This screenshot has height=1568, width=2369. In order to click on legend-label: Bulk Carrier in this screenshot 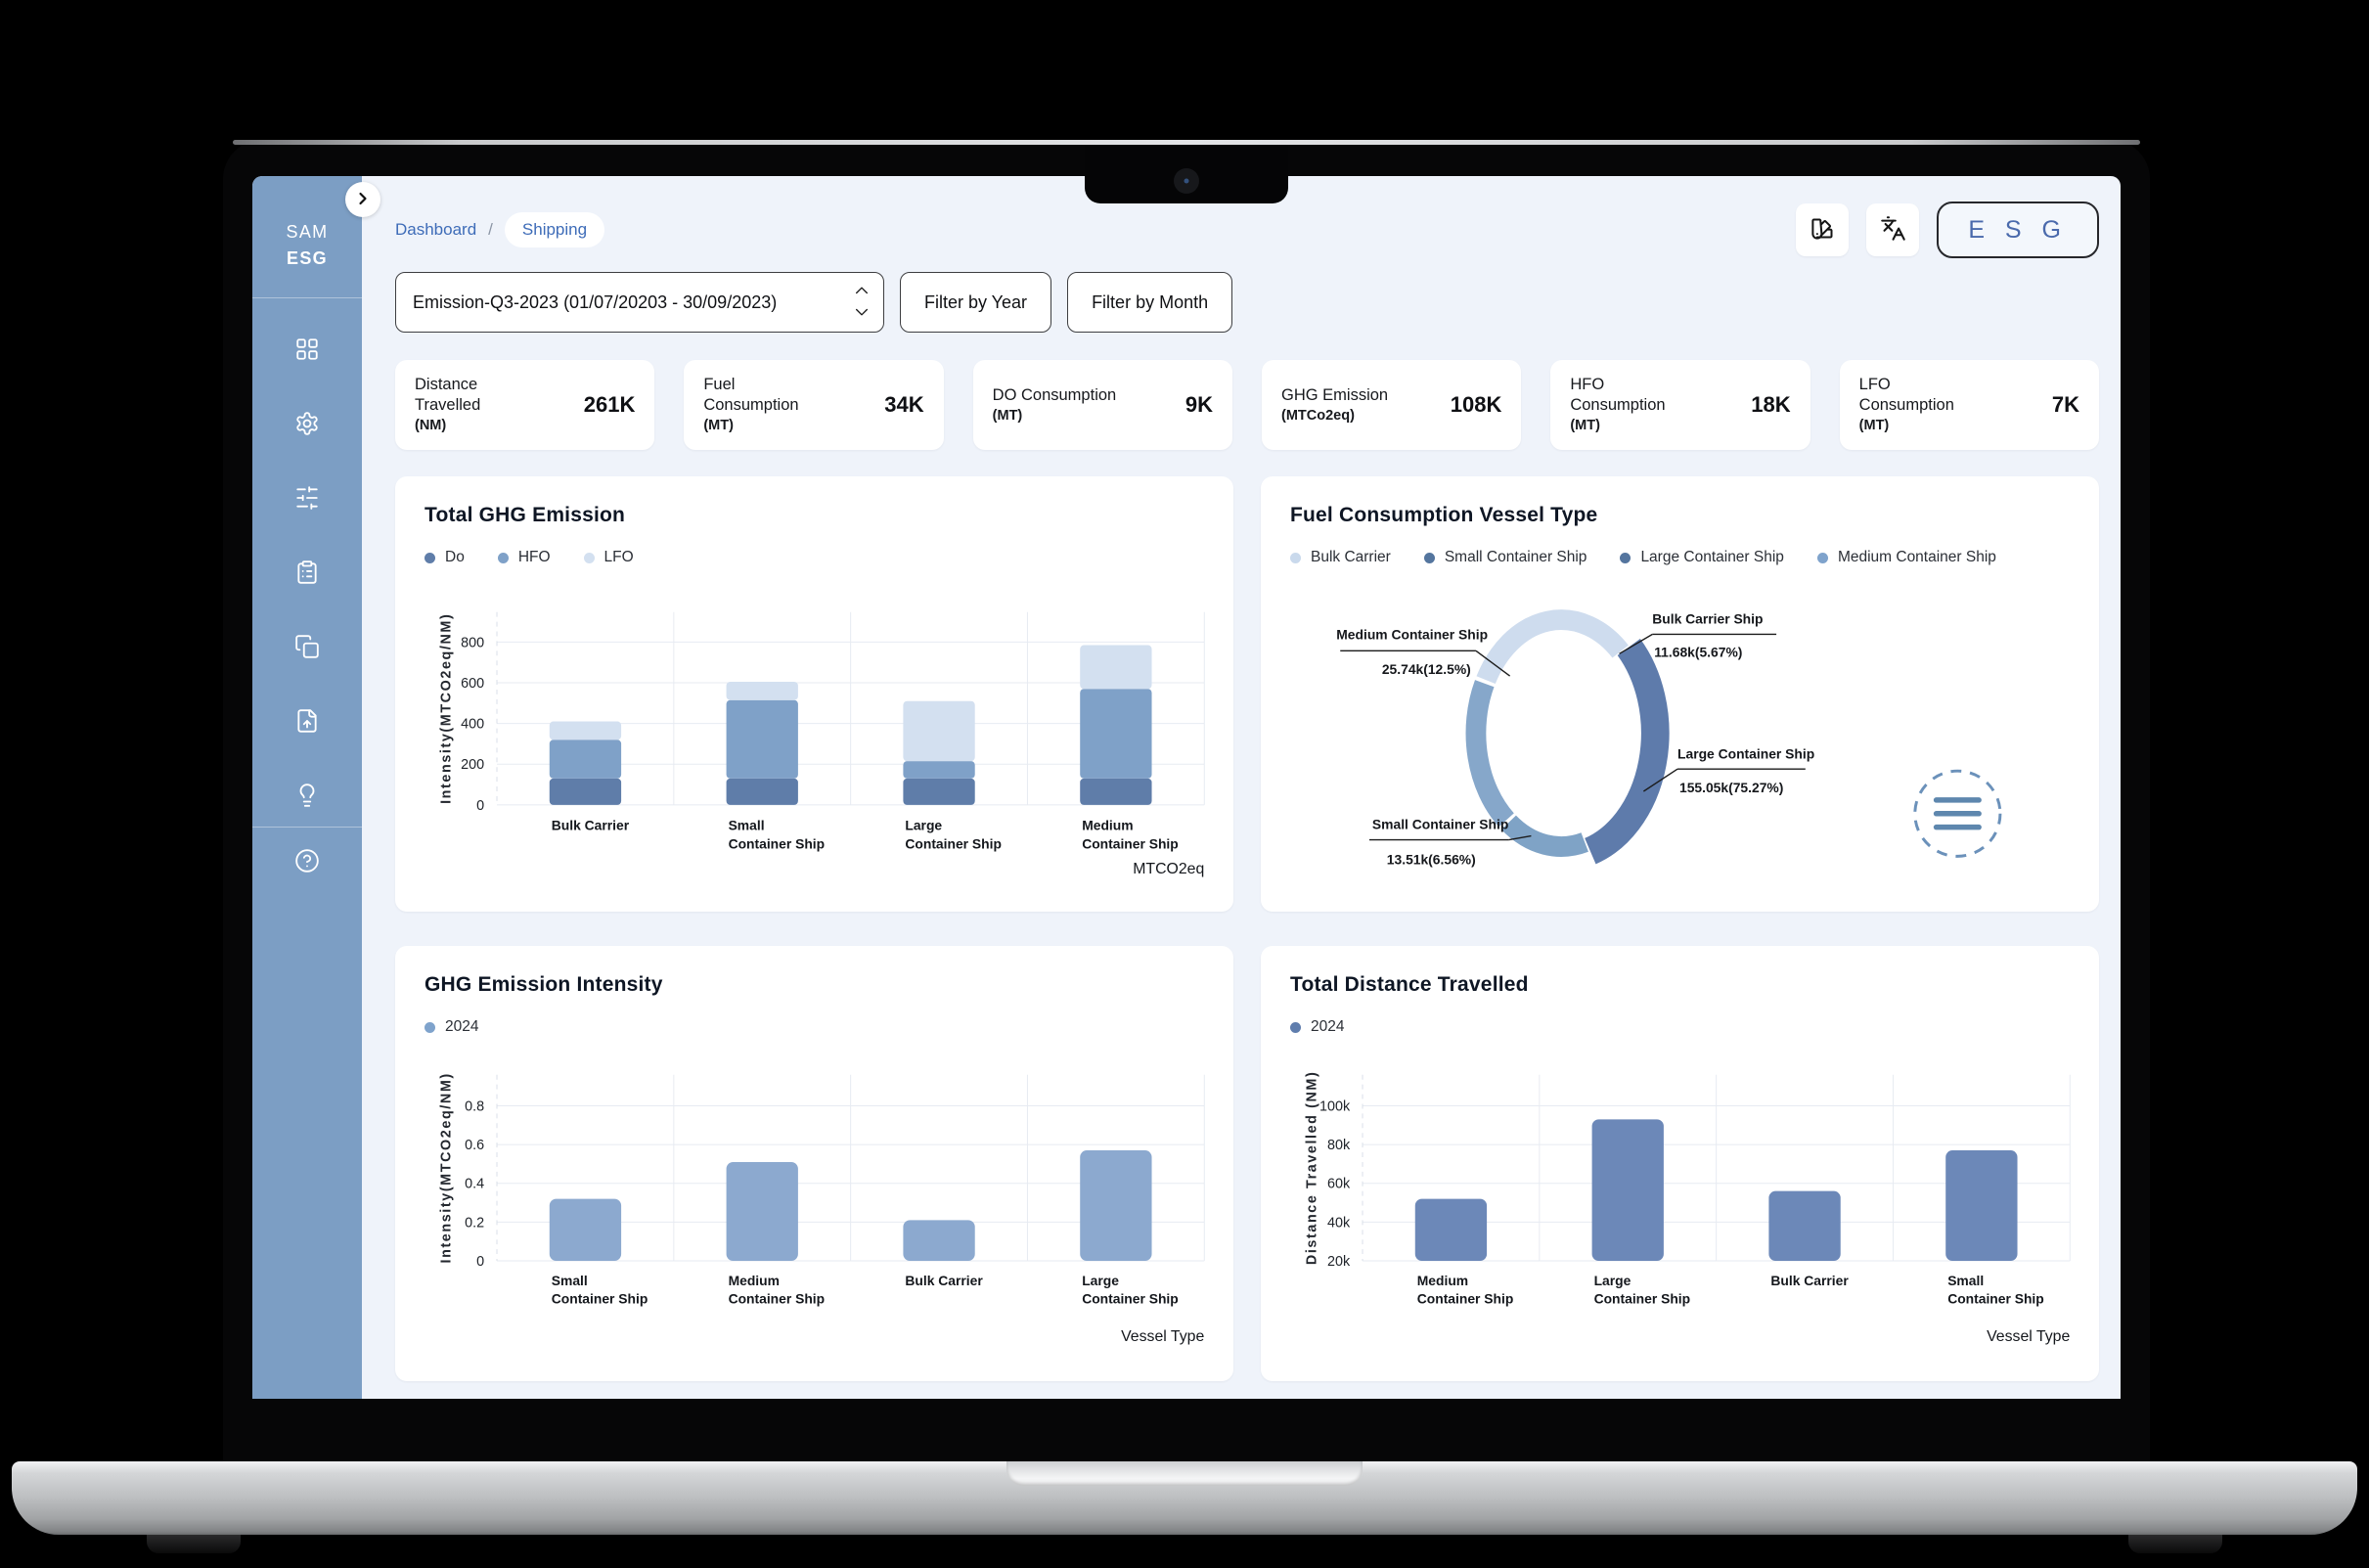, I will do `click(1351, 557)`.